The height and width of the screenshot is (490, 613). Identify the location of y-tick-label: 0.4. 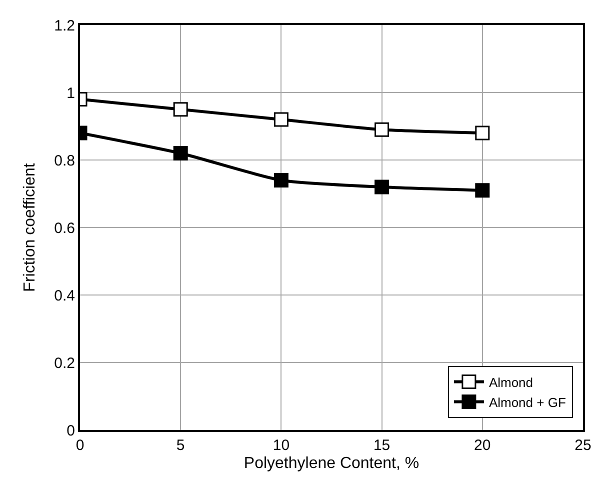
(64, 295).